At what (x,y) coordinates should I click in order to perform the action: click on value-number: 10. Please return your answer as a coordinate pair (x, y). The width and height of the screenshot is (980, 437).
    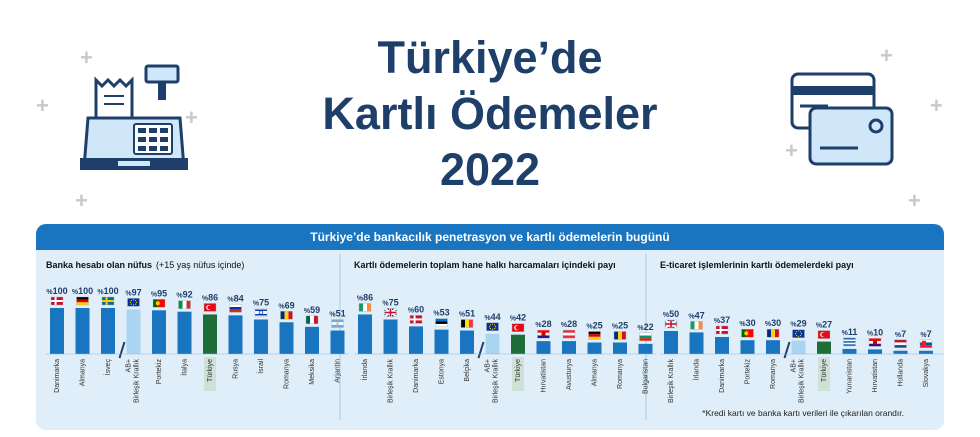
    Looking at the image, I should click on (878, 332).